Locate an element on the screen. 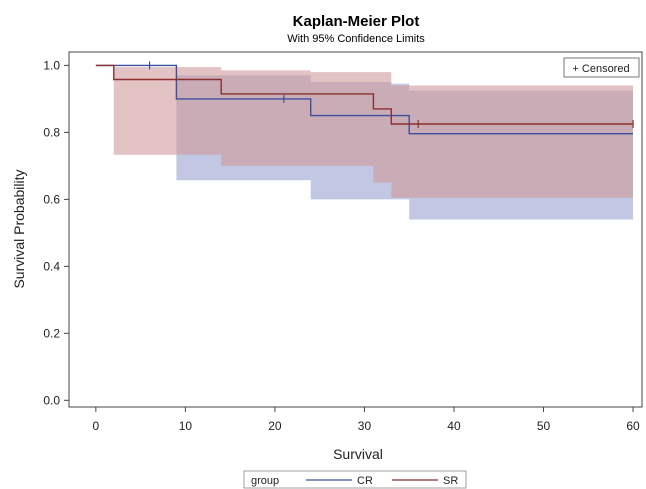 Image resolution: width=646 pixels, height=489 pixels. censored-legend: + Censored is located at coordinates (601, 67).